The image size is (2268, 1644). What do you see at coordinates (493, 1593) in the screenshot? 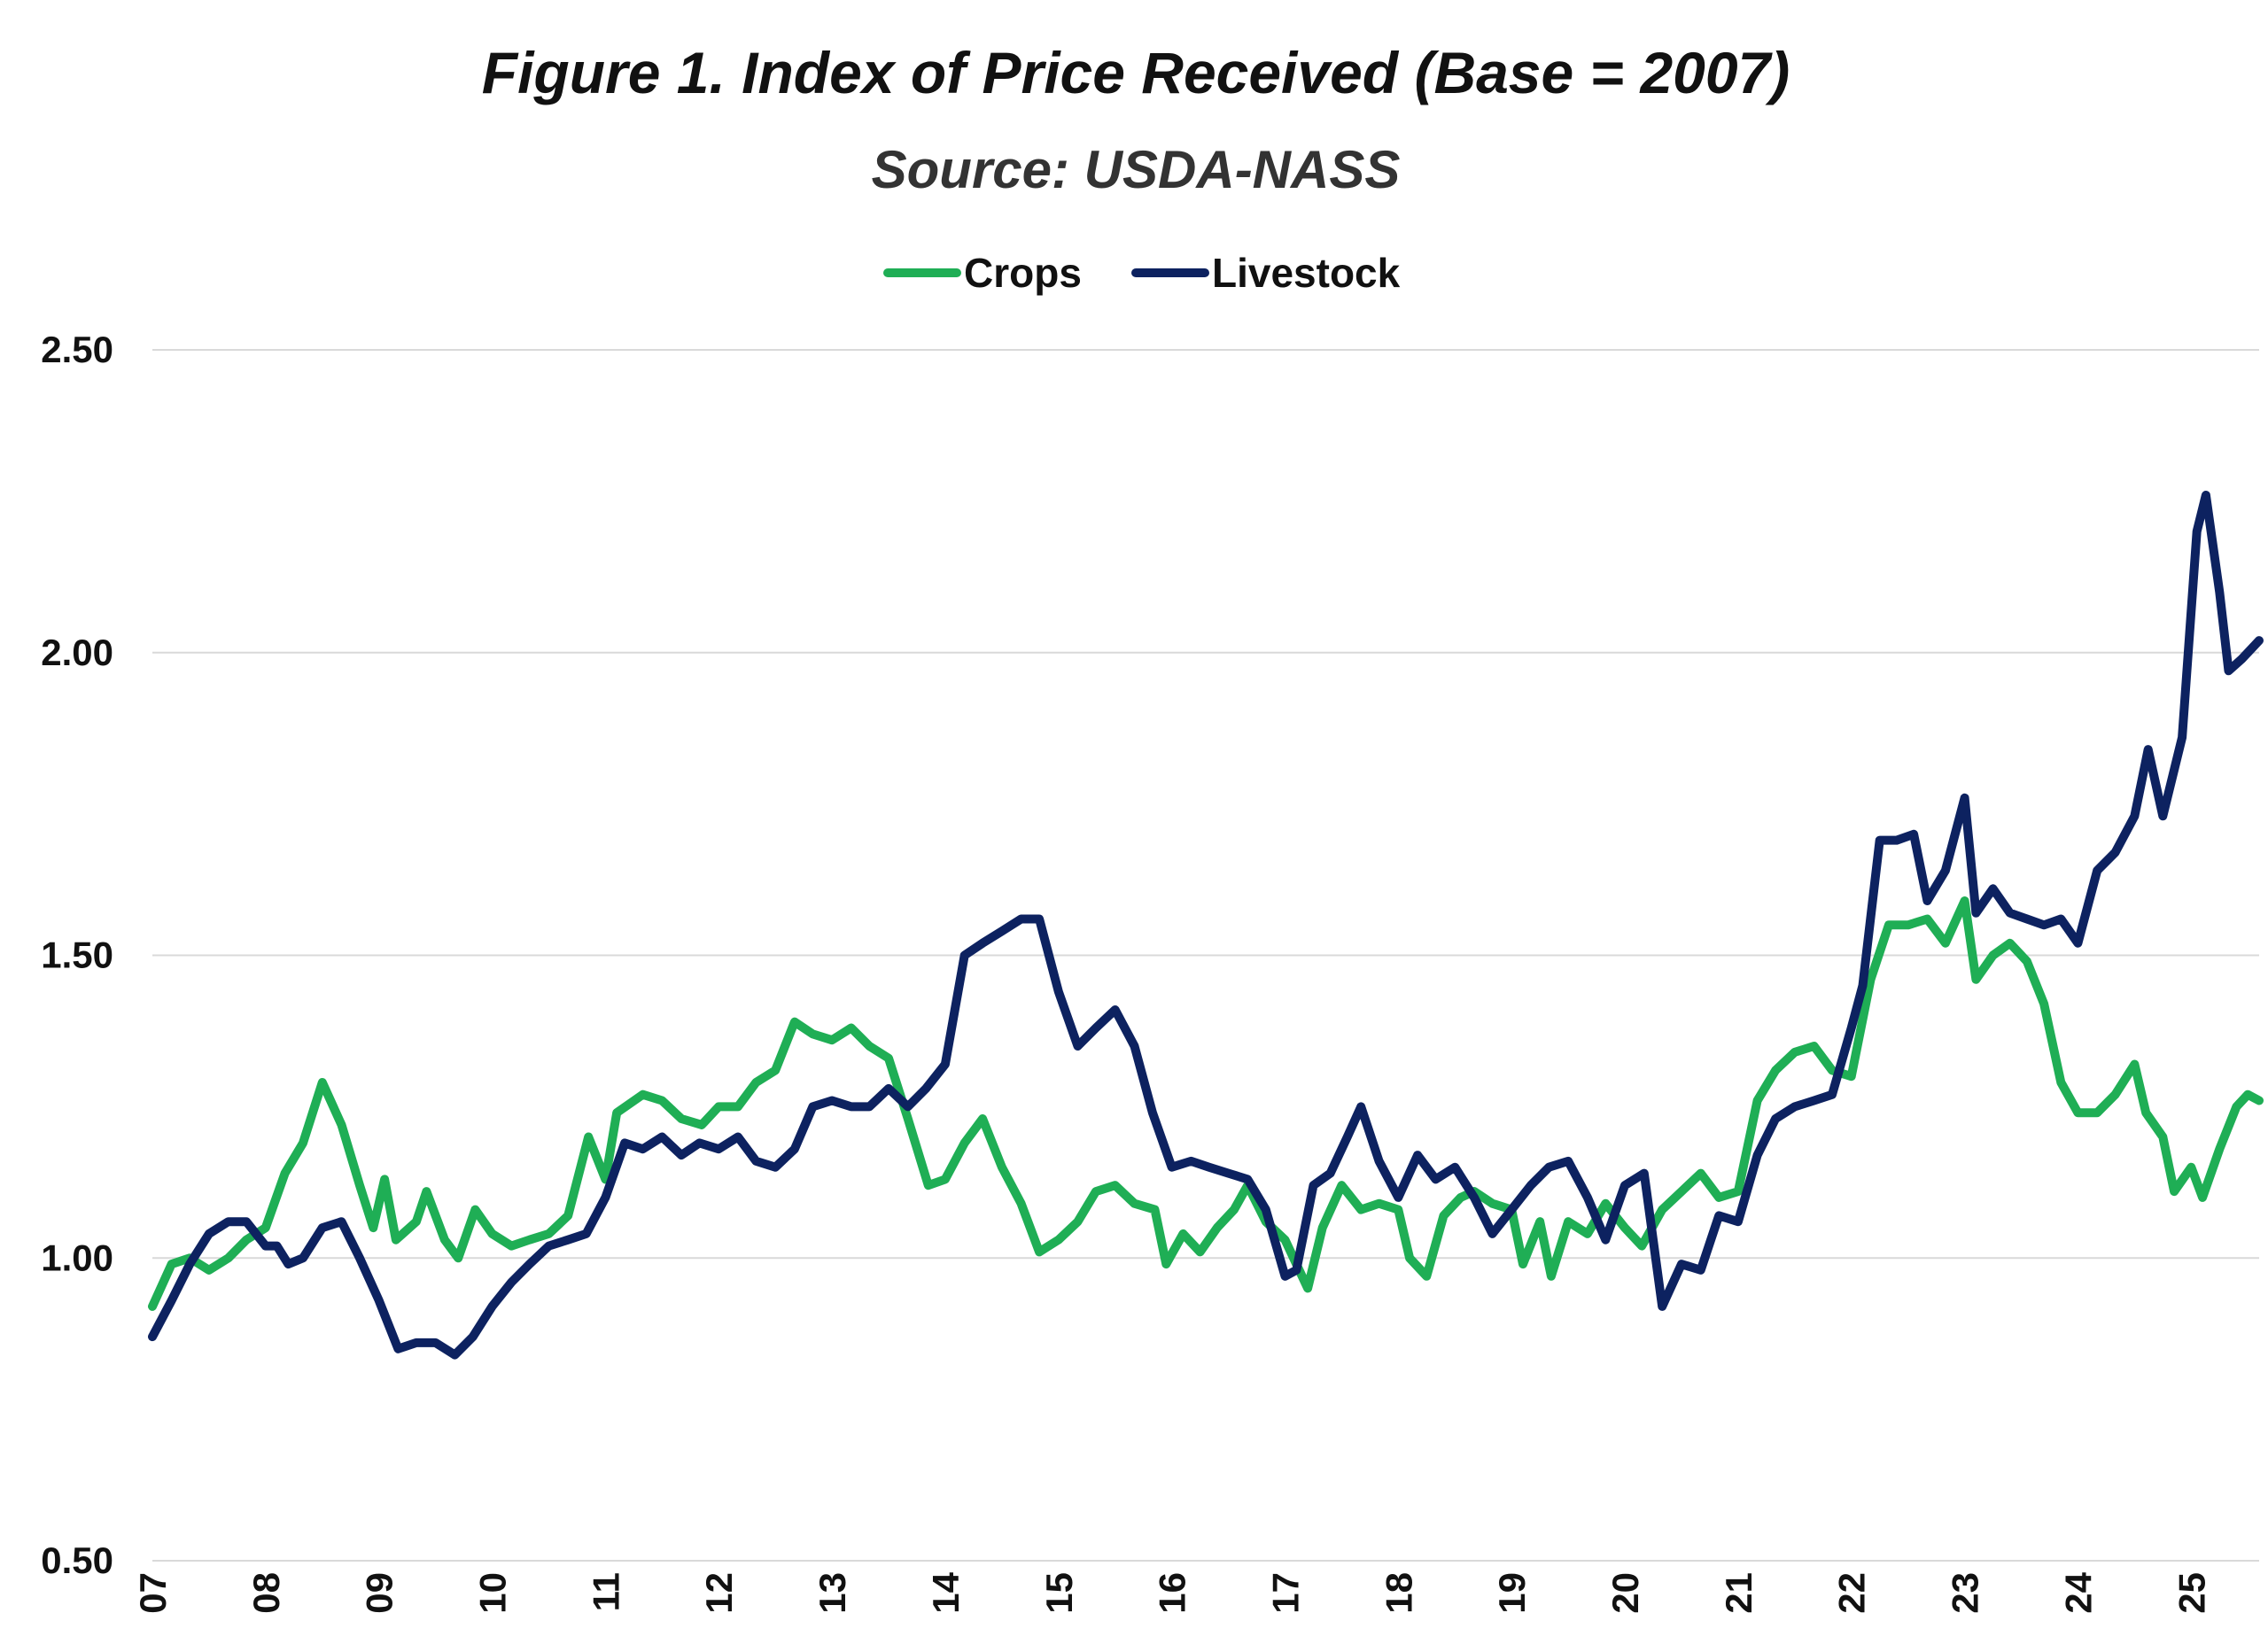
I see `x-tick-label: 10` at bounding box center [493, 1593].